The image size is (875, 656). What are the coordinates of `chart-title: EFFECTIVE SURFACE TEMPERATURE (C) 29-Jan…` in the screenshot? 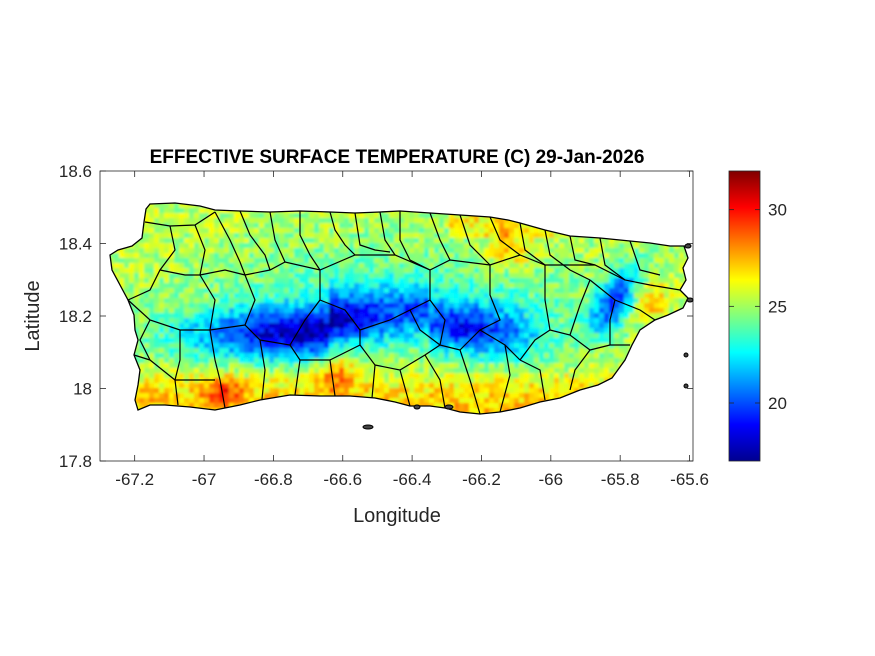 It's located at (397, 157).